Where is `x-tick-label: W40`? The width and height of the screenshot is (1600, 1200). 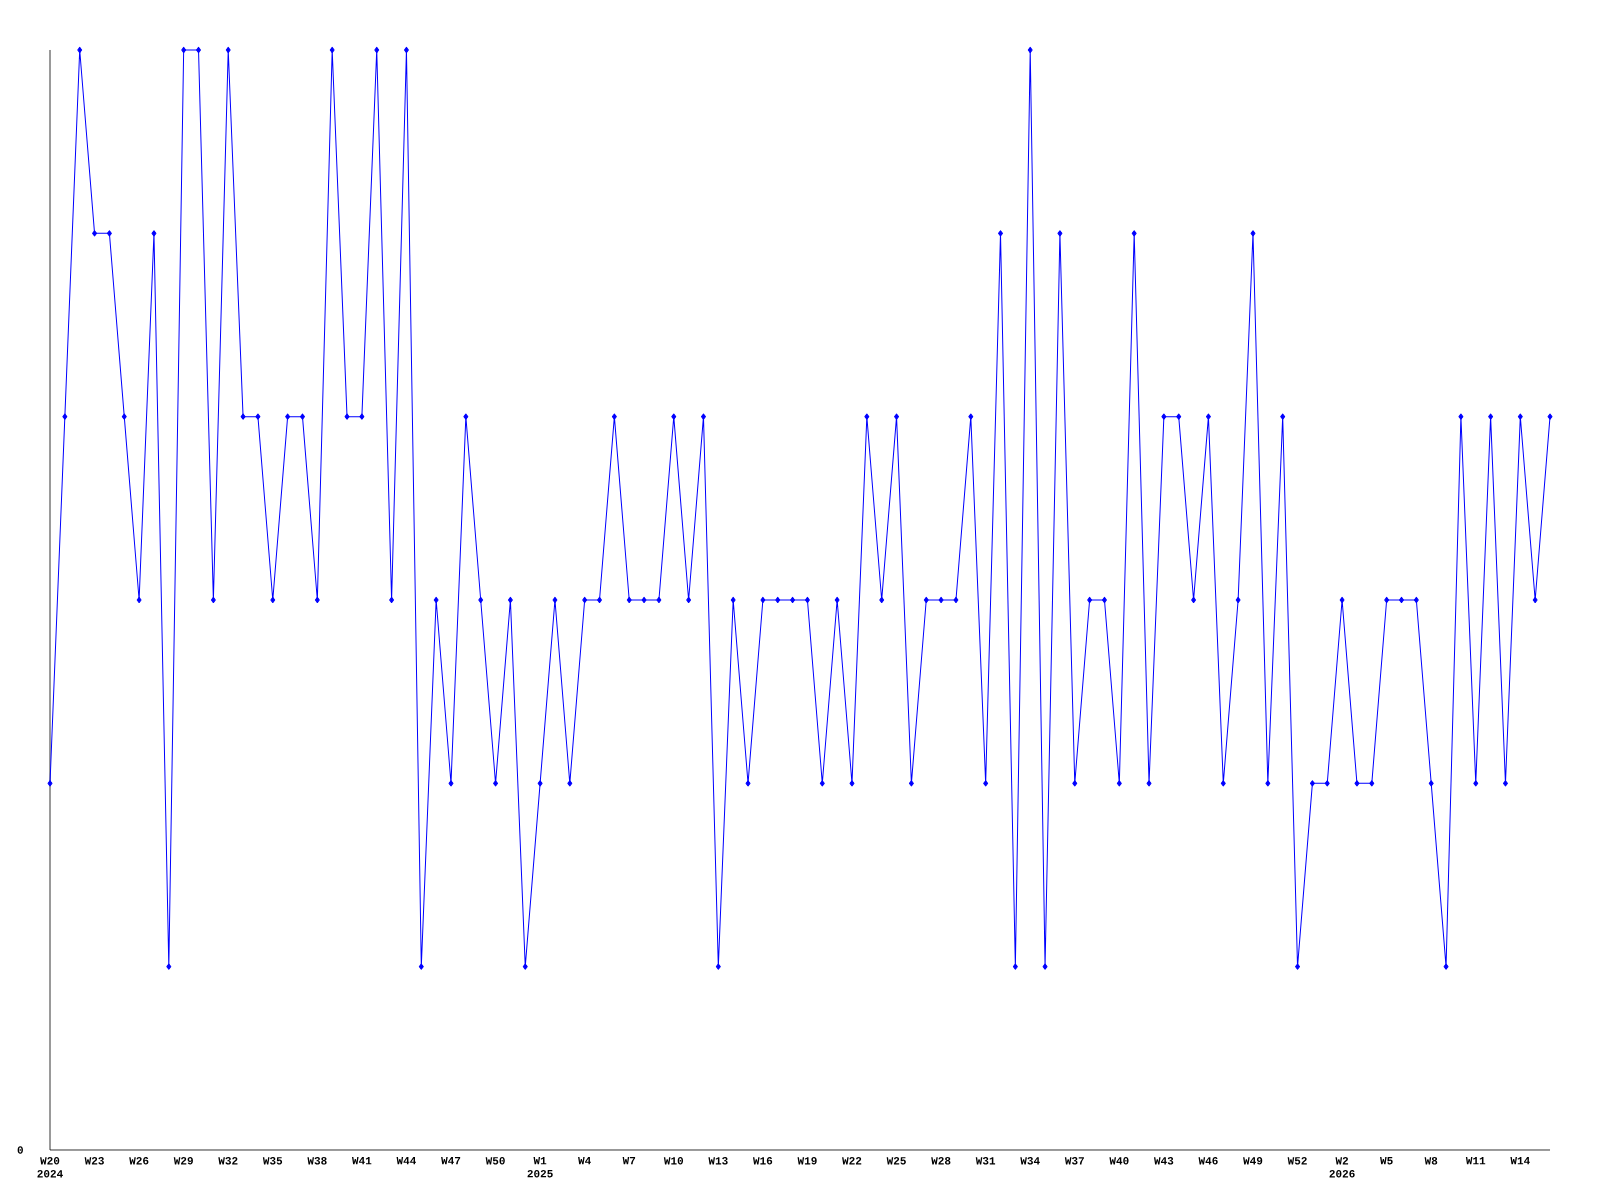
x-tick-label: W40 is located at coordinates (1119, 1161).